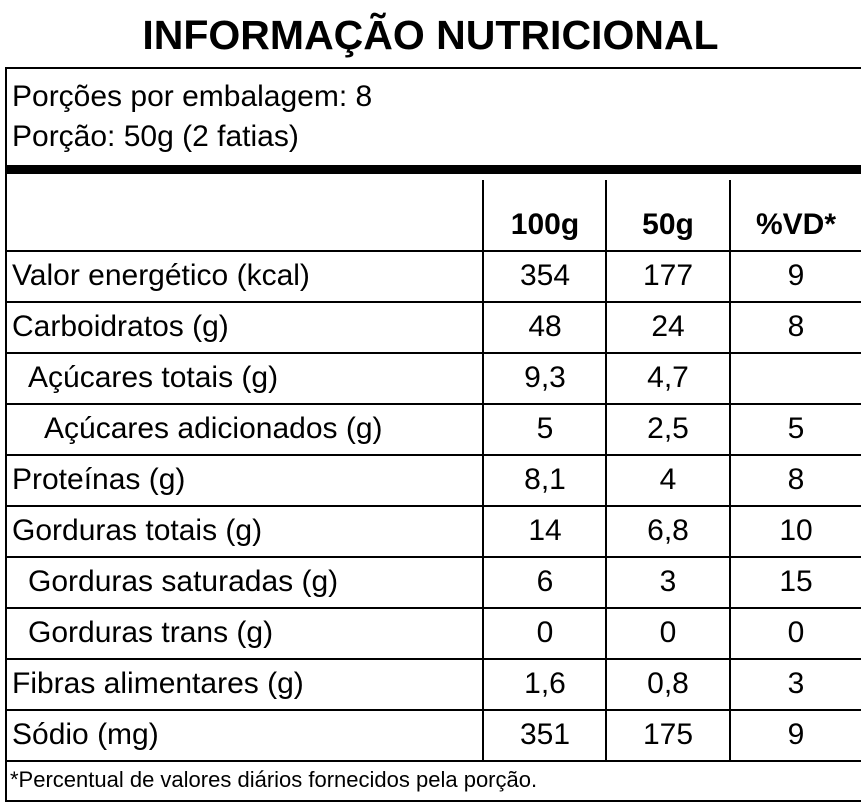 The width and height of the screenshot is (861, 807). Describe the element at coordinates (545, 683) in the screenshot. I see `row-value: 1,6` at that location.